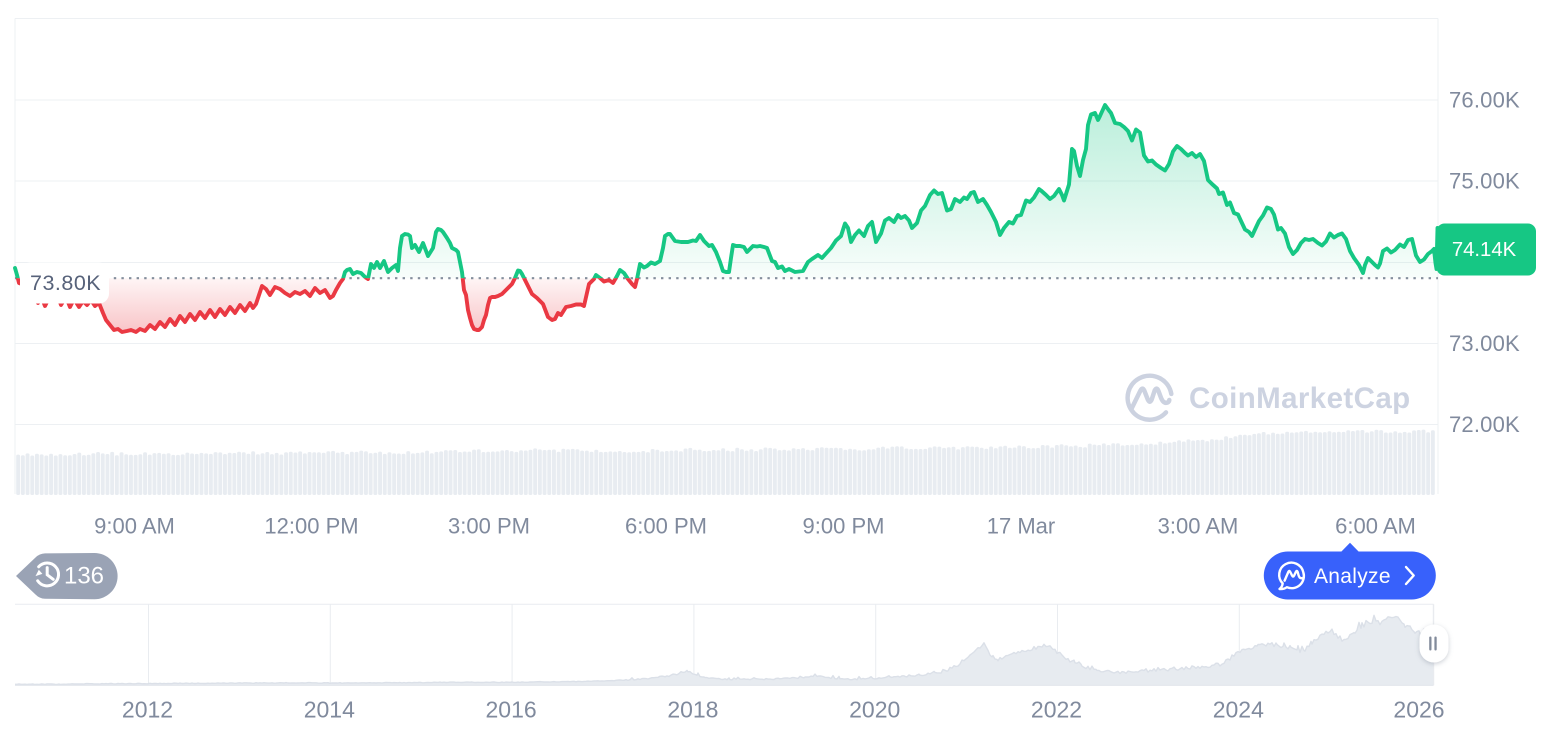 The image size is (1566, 732). Describe the element at coordinates (1484, 181) in the screenshot. I see `svg-text: 75.00K` at that location.